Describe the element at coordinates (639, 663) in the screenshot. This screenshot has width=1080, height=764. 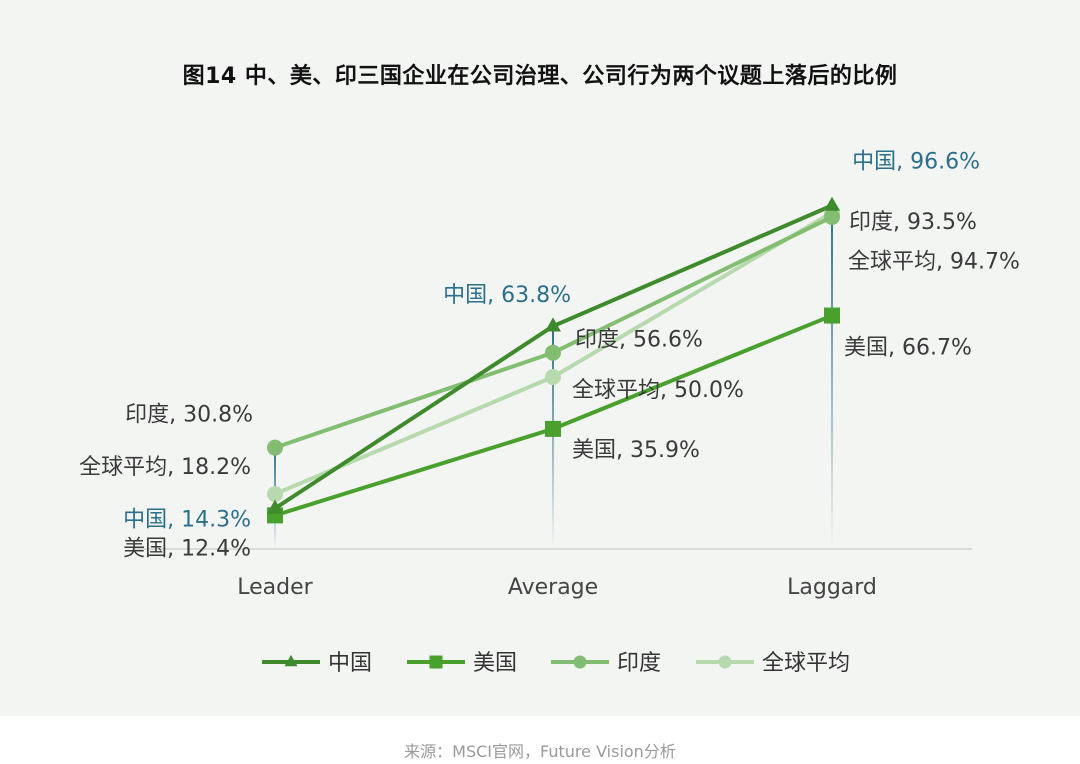
I see `legend-label: 印度` at that location.